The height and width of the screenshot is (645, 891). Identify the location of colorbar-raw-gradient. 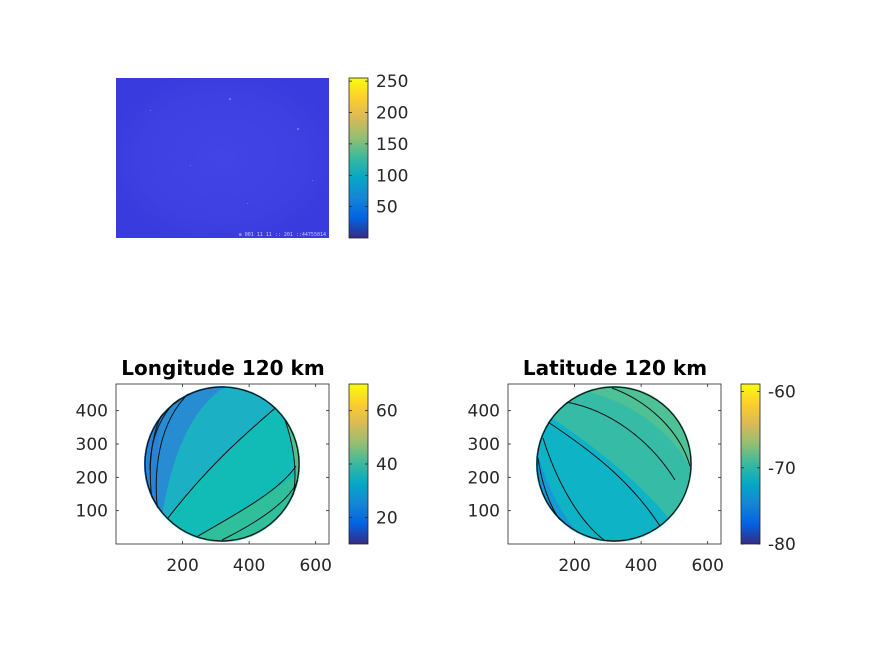
(358, 158).